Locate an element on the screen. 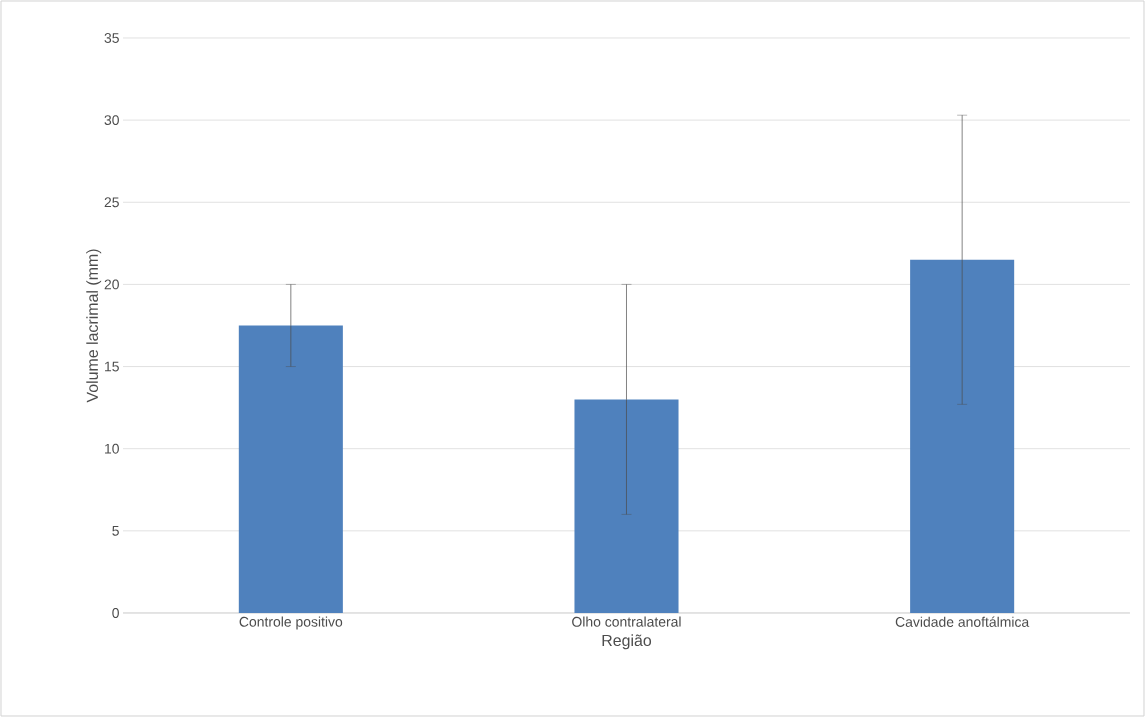  x-tick-label: Cavidade anoftálmica is located at coordinates (962, 621).